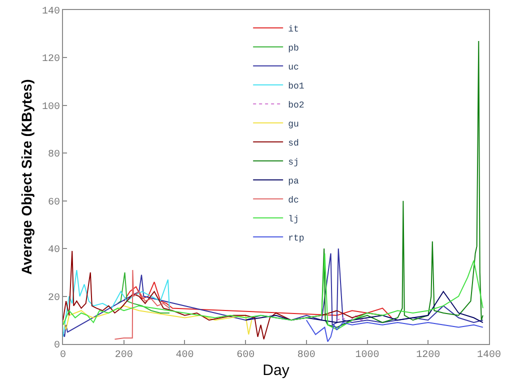 This screenshot has height=386, width=507. Describe the element at coordinates (26, 177) in the screenshot. I see `y-axis-title: Average Object Size (KBytes)` at that location.